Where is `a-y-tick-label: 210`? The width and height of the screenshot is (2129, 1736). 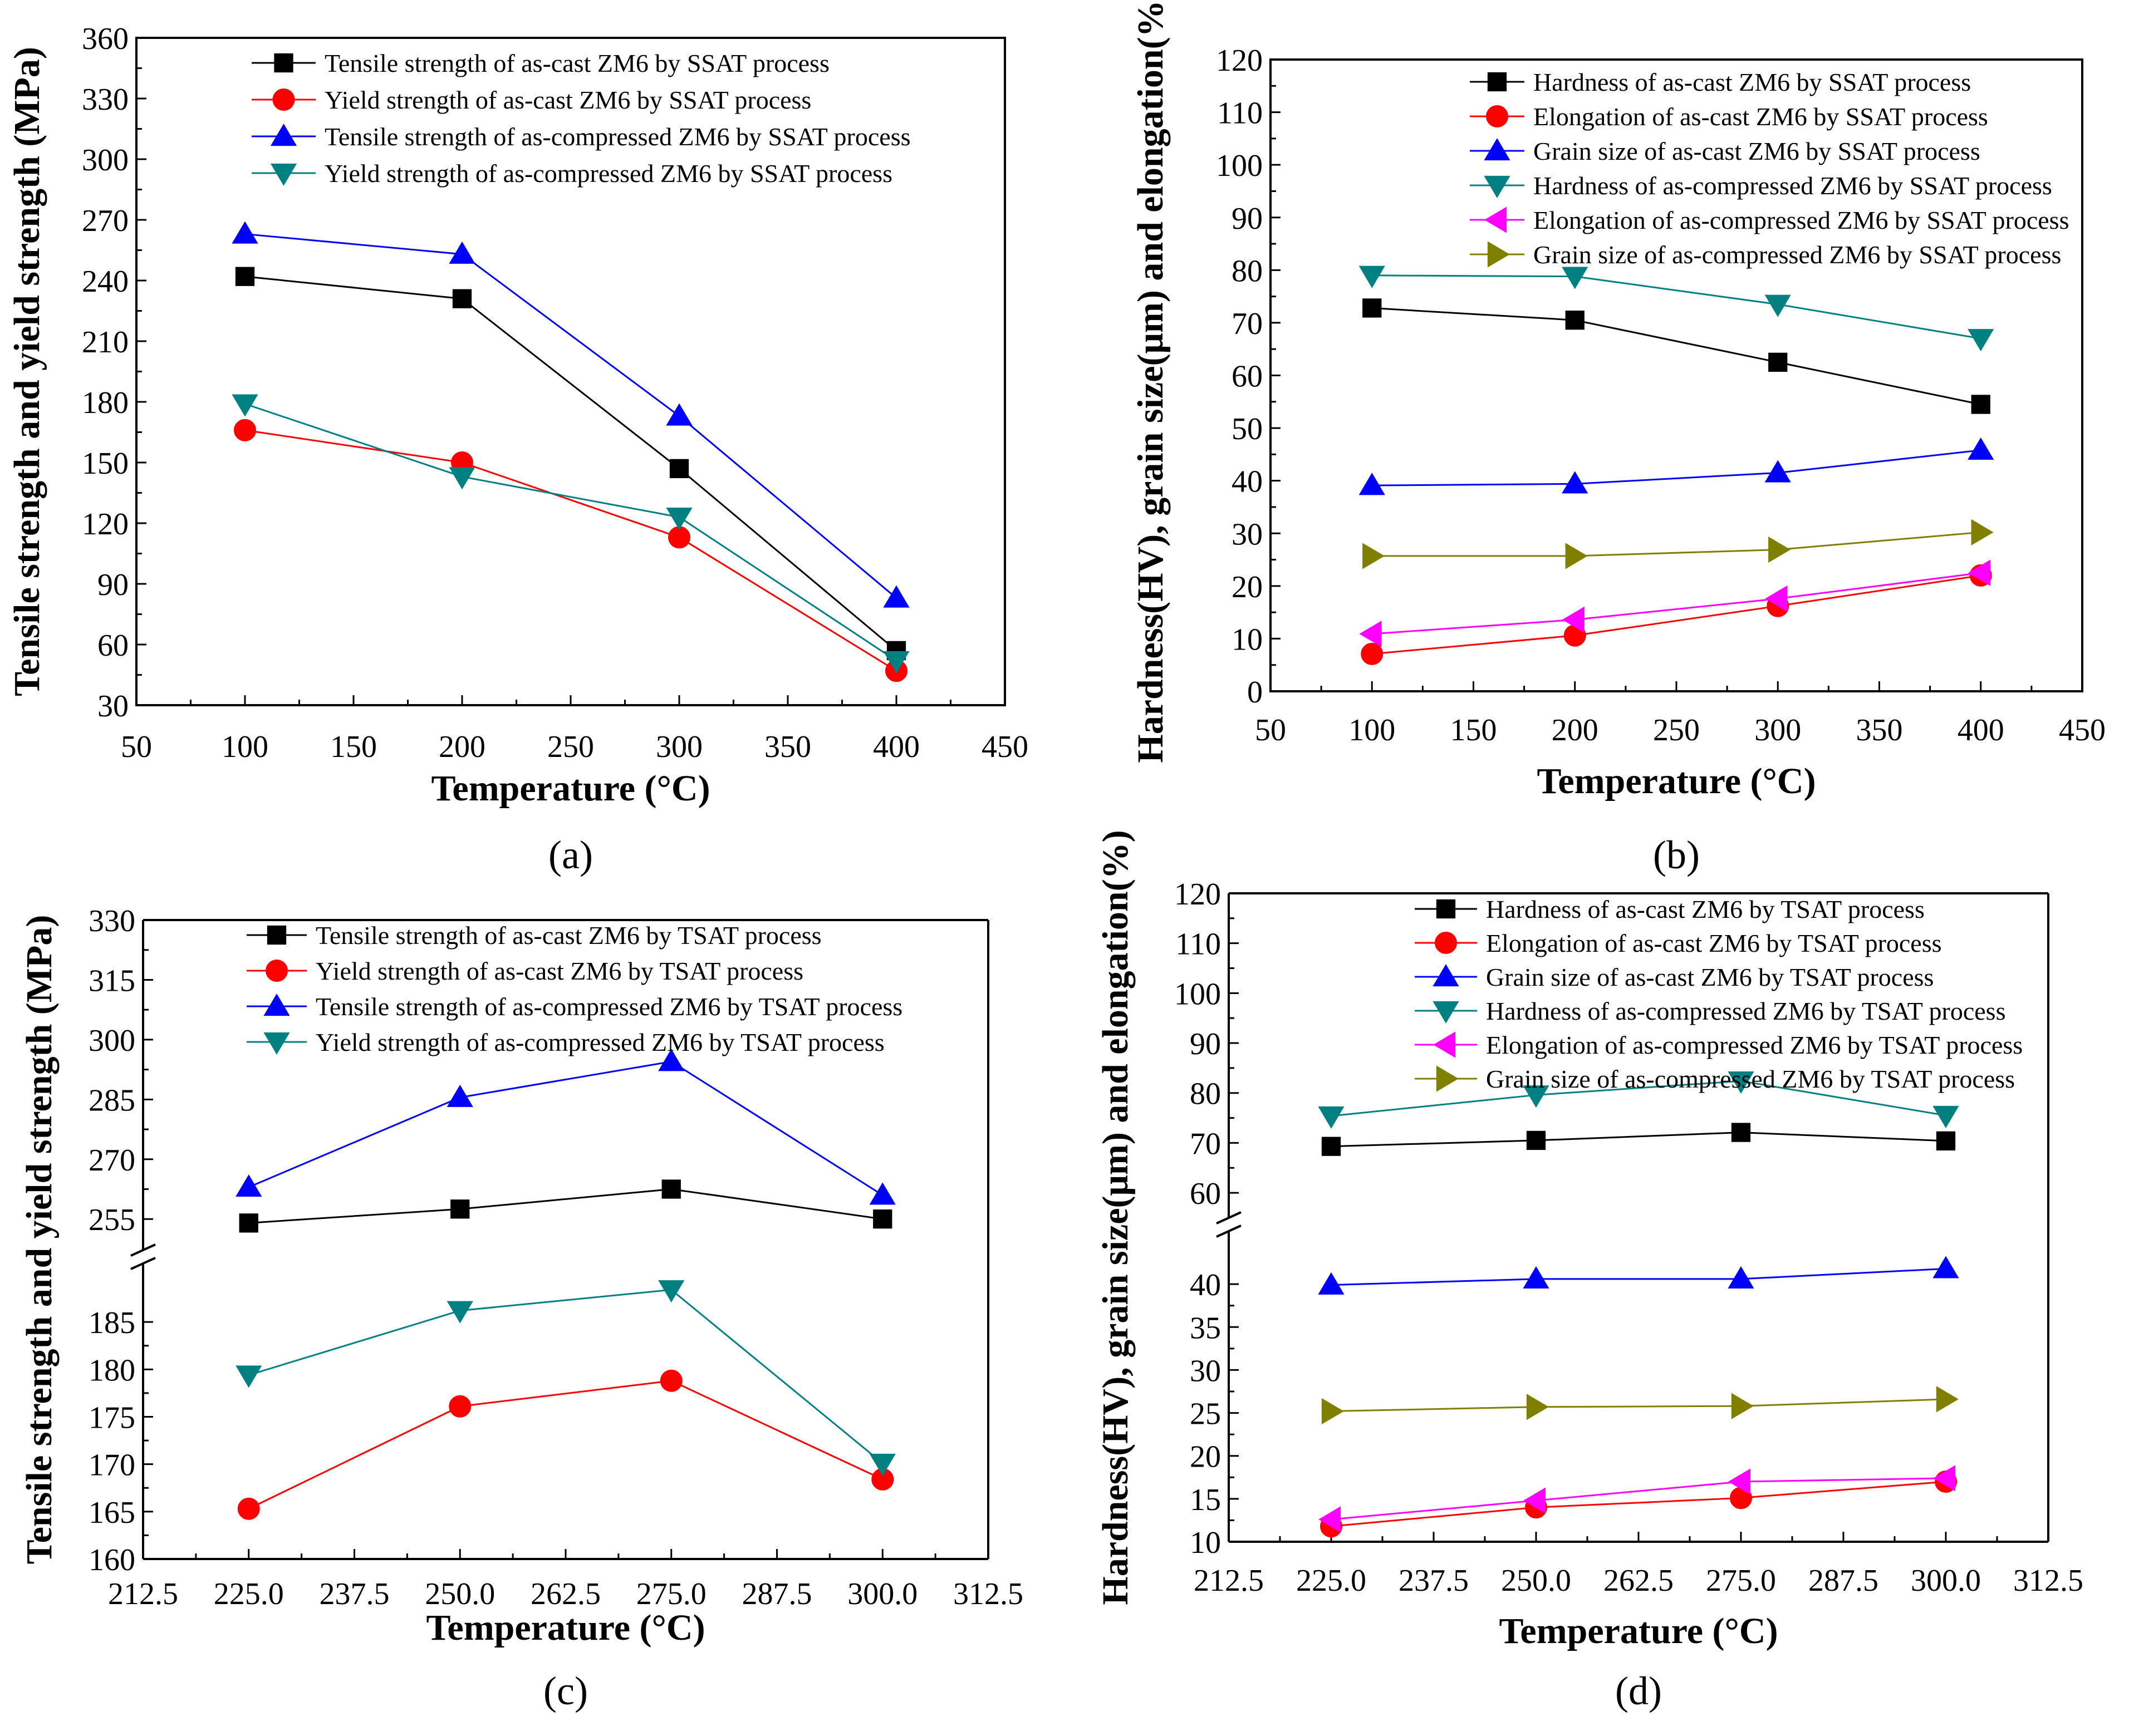 a-y-tick-label: 210 is located at coordinates (105, 342).